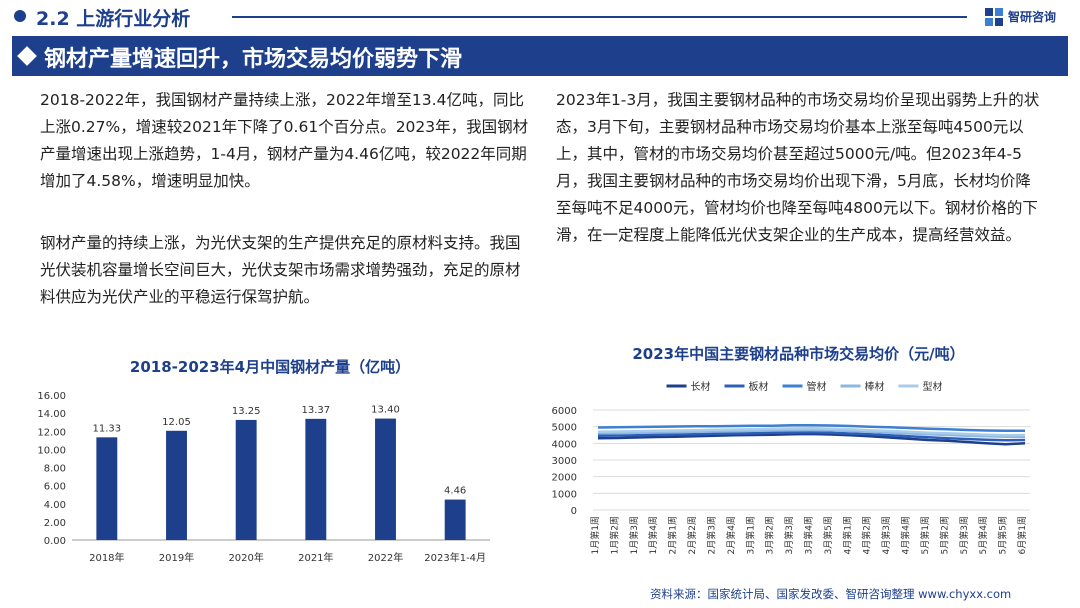  What do you see at coordinates (455, 557) in the screenshot?
I see `x-tick-label: 2023年1-4月` at bounding box center [455, 557].